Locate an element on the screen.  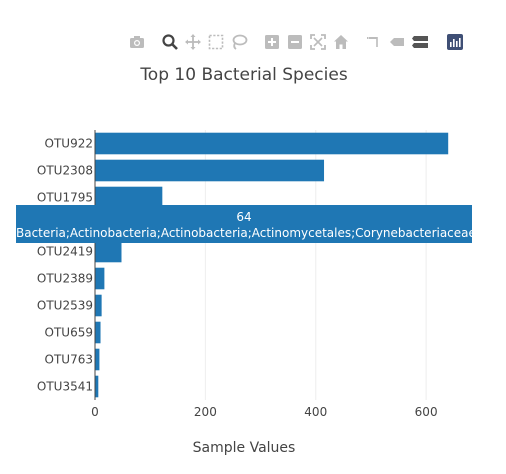
x-tick-label: 400 is located at coordinates (315, 412).